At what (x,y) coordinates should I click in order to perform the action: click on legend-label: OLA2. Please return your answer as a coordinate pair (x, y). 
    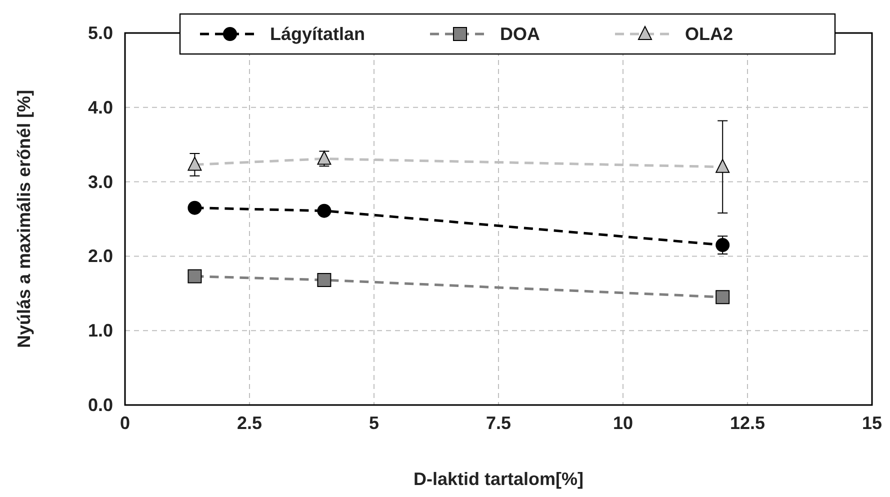
    Looking at the image, I should click on (709, 34).